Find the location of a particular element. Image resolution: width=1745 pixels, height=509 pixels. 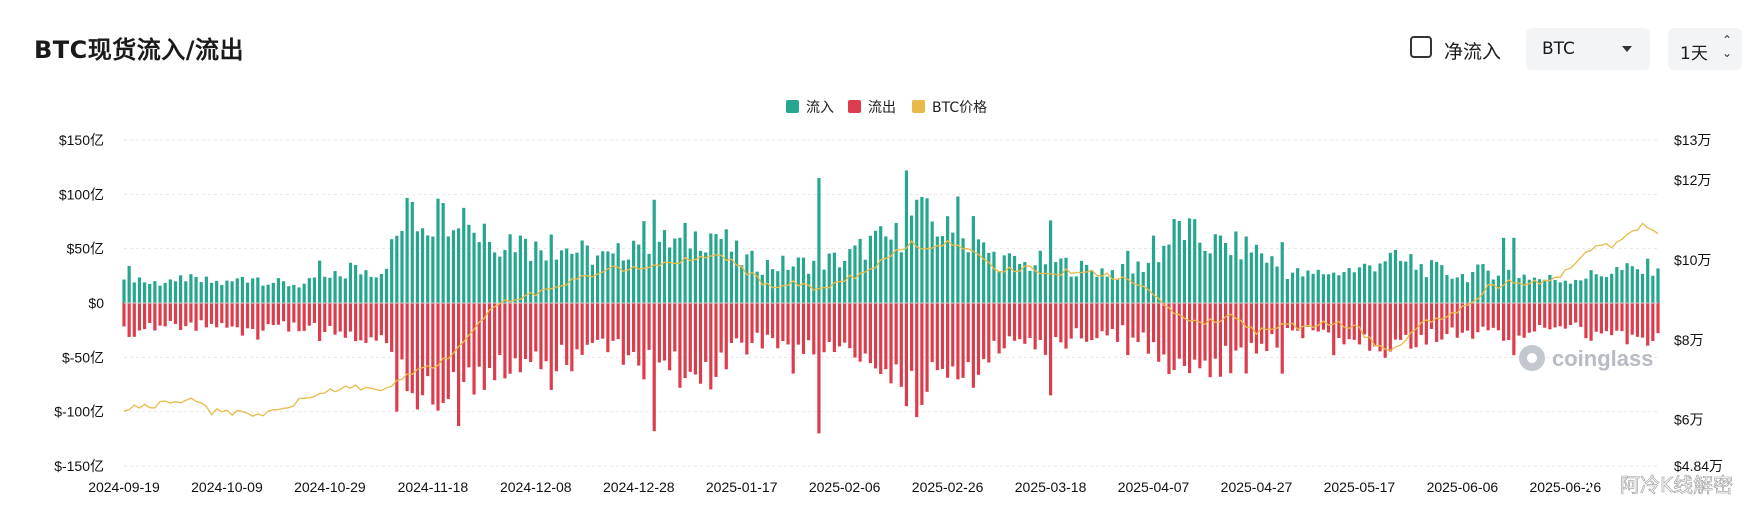

legend-label: BTC价格 is located at coordinates (959, 108).